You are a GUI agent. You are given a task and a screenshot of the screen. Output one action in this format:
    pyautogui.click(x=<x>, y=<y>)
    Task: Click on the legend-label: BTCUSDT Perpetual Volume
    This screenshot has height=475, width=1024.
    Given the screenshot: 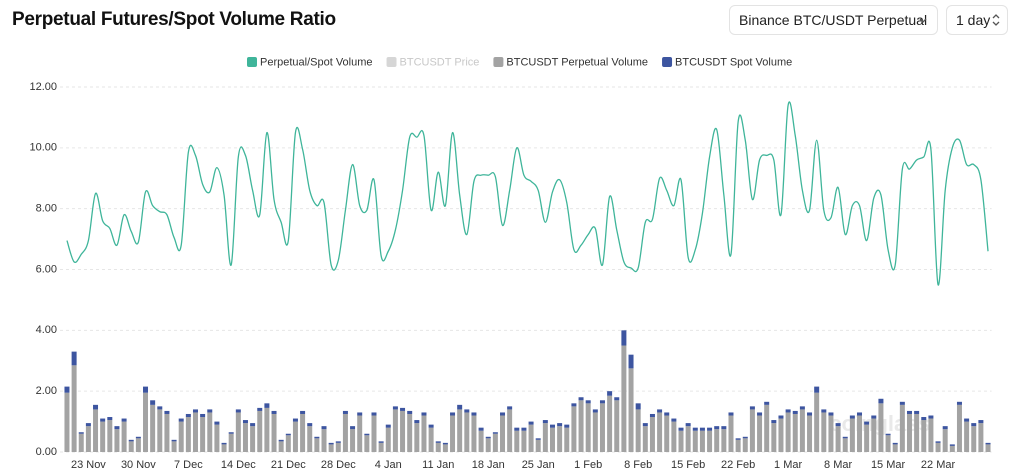 What is the action you would take?
    pyautogui.click(x=577, y=62)
    